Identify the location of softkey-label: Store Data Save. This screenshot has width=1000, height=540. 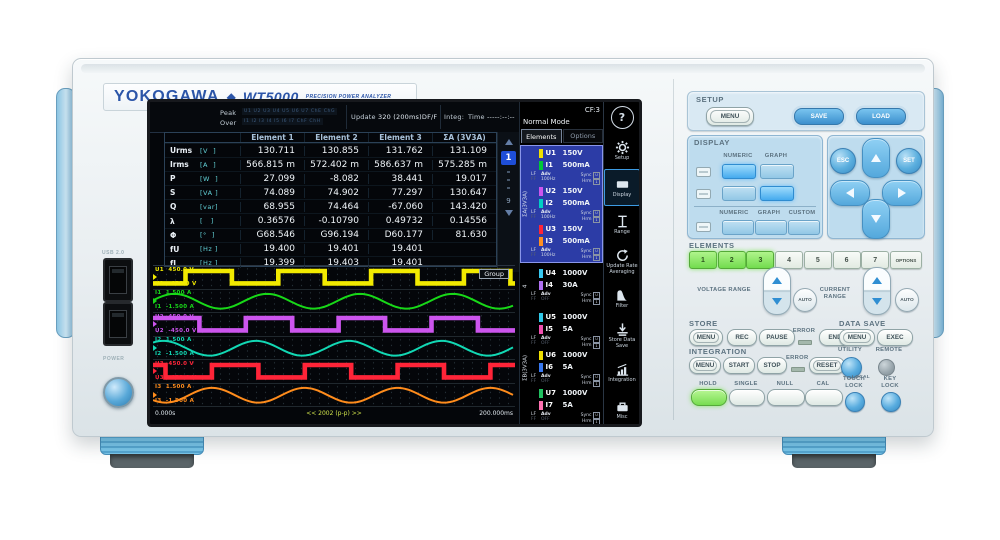
(622, 342).